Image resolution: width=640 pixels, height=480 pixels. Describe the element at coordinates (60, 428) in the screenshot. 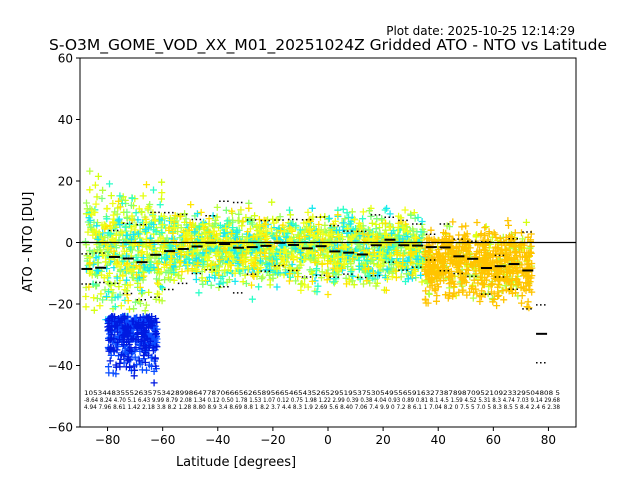

I see `y-tick-label: −60` at that location.